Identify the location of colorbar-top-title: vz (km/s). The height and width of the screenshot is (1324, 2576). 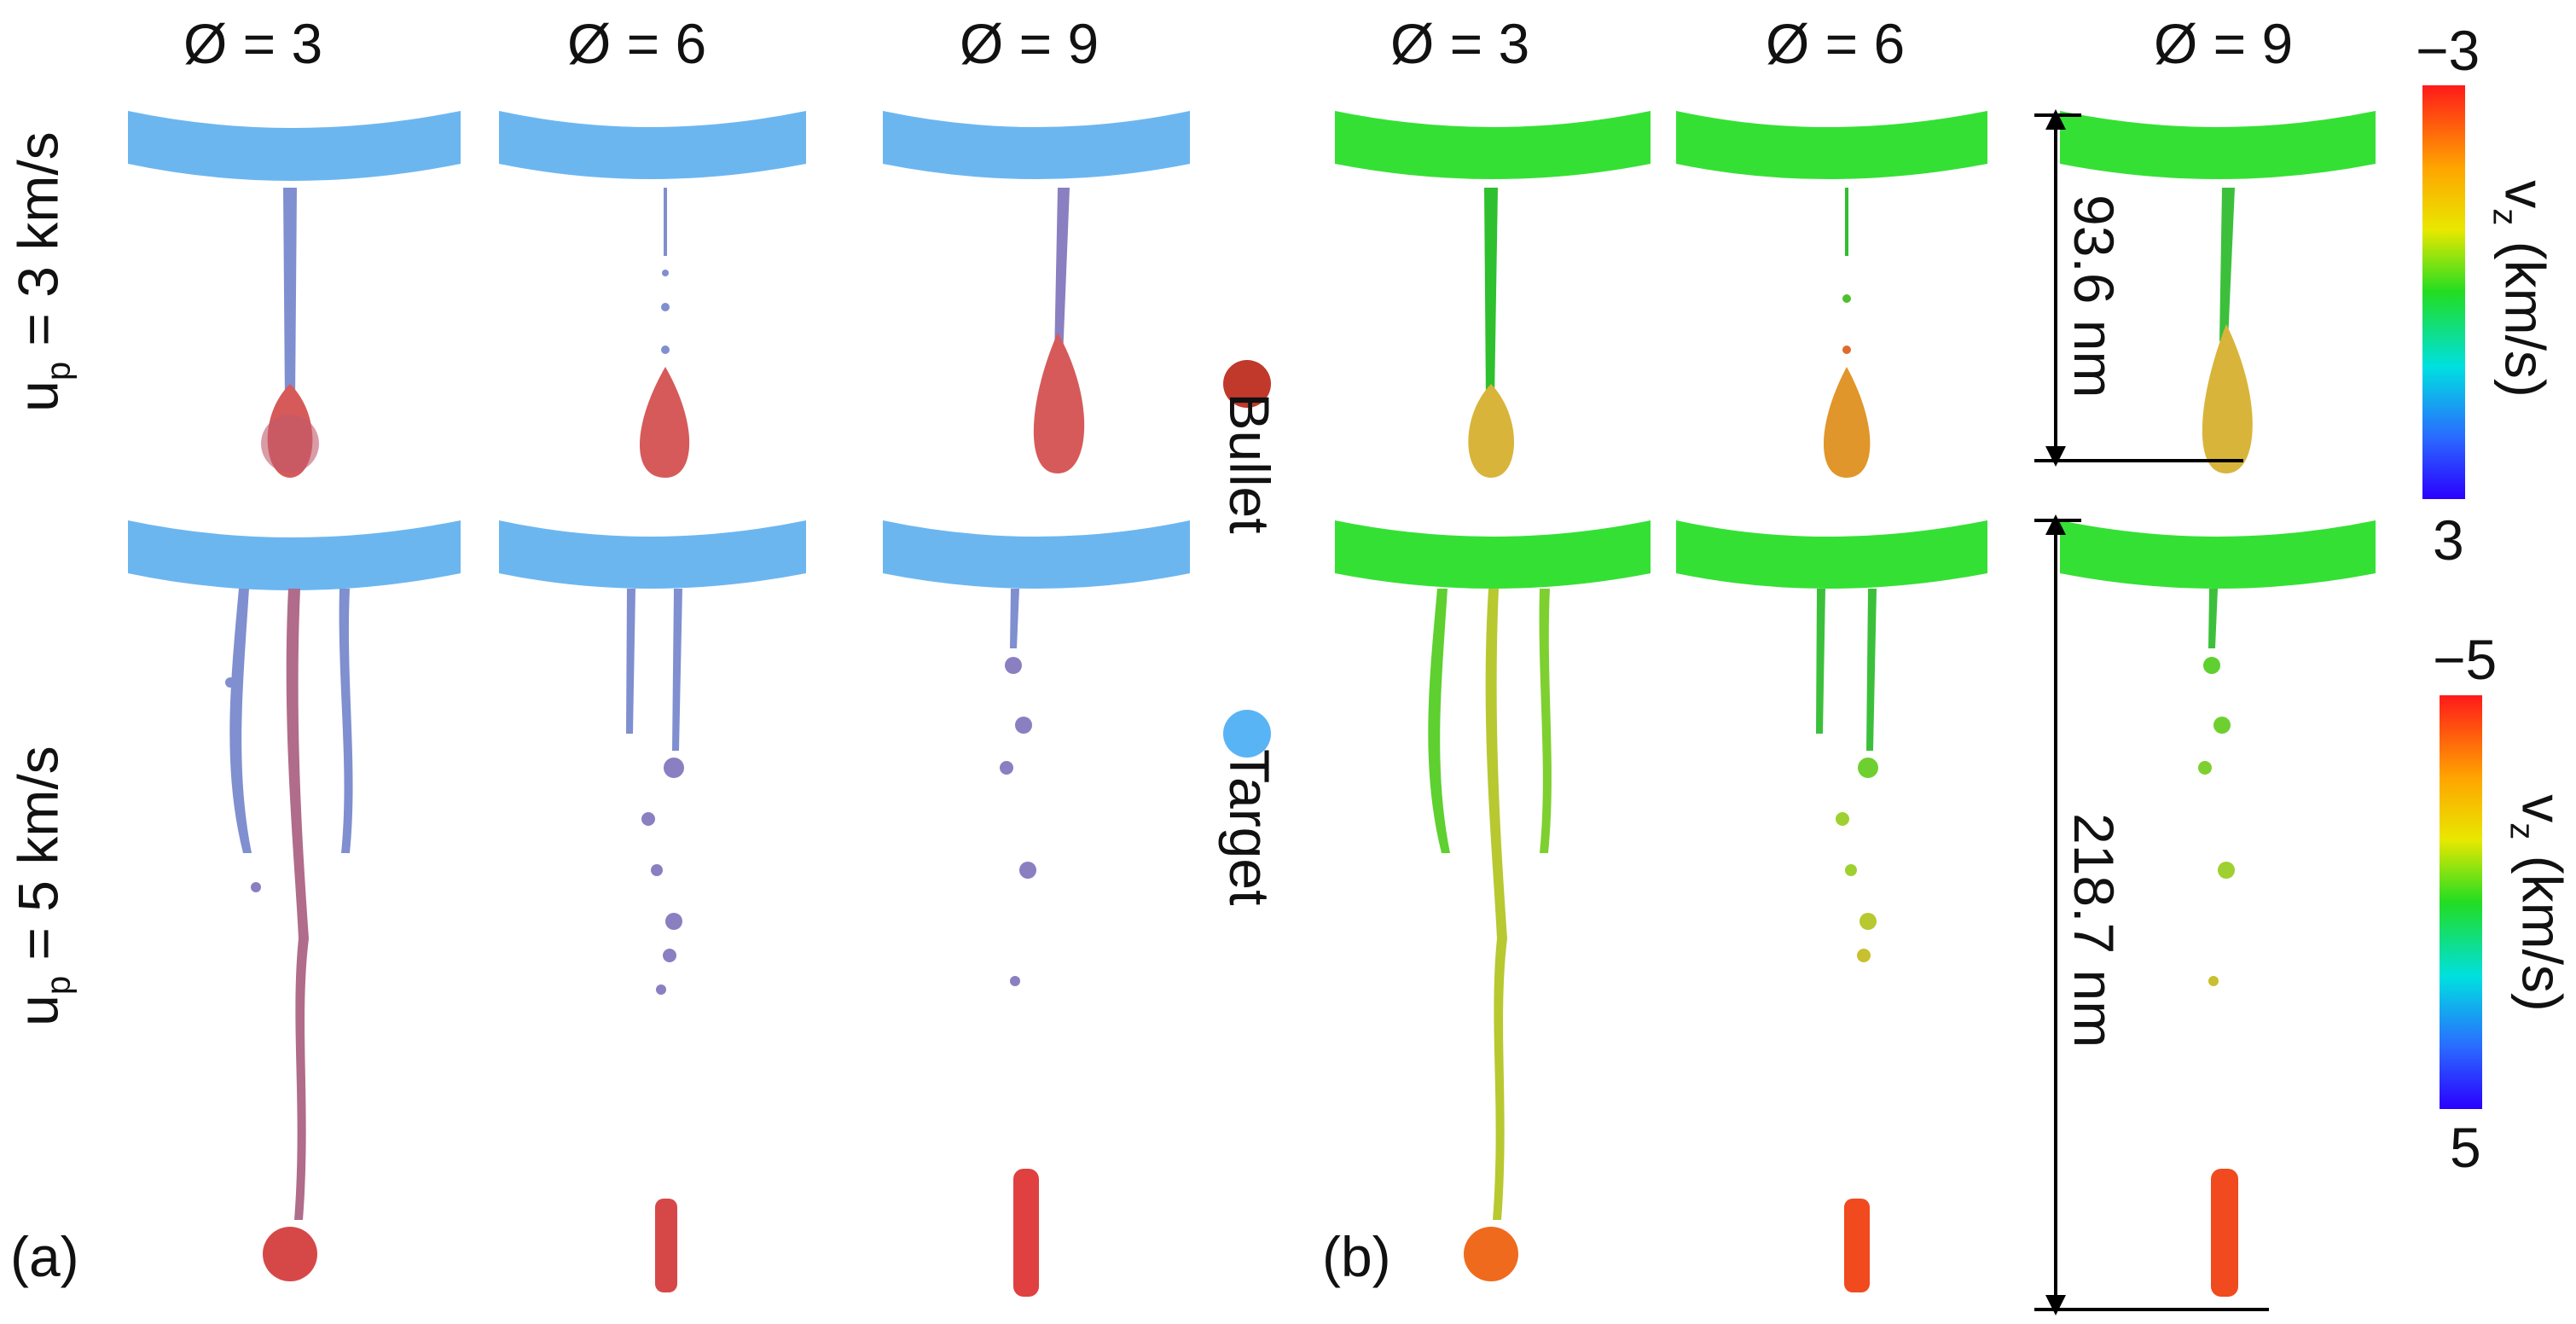
(2521, 289).